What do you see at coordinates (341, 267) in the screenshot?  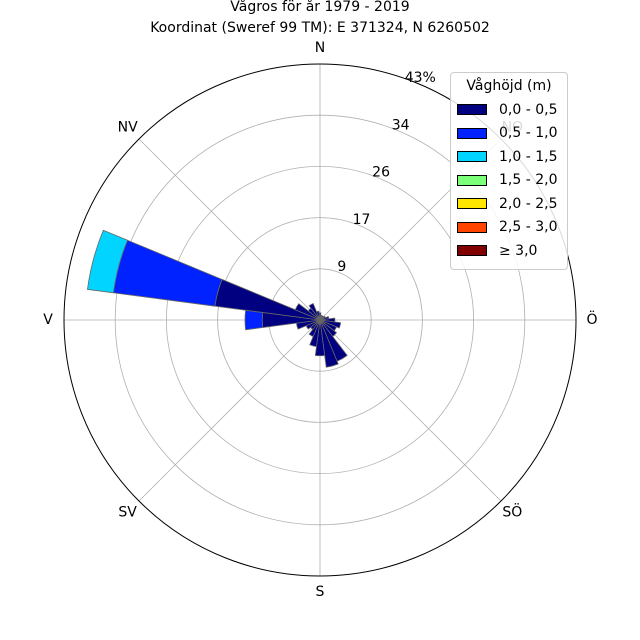 I see `radial-tick-label-0: 9` at bounding box center [341, 267].